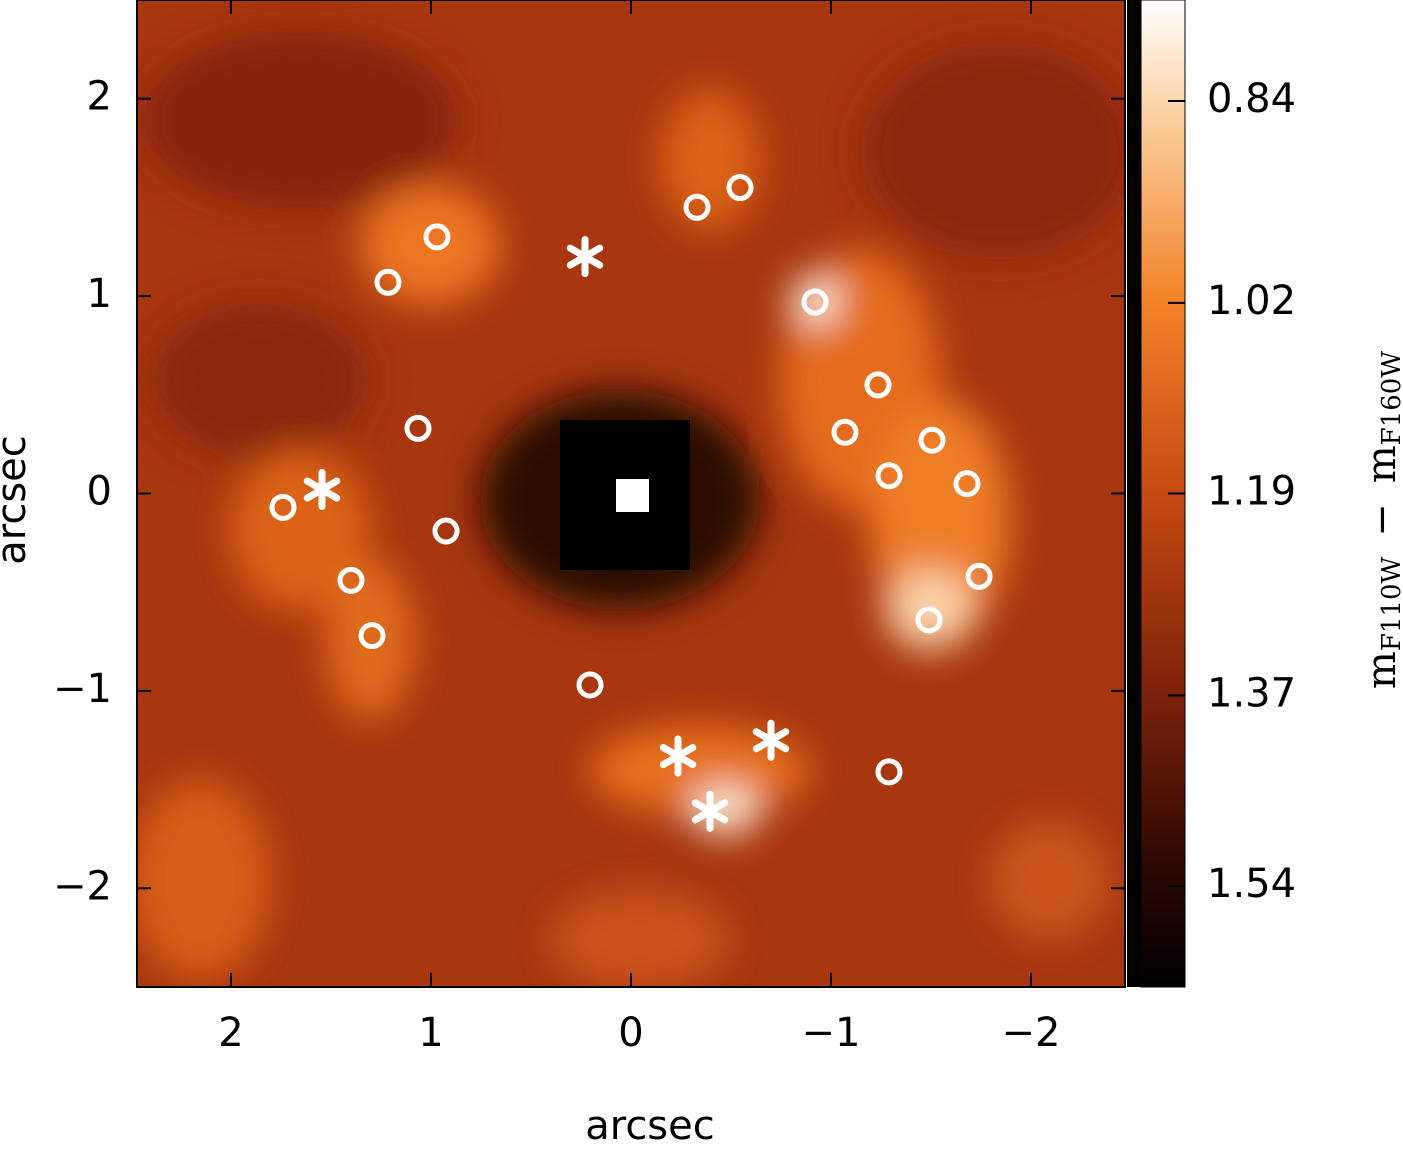 This screenshot has width=1403, height=1150. Describe the element at coordinates (1031, 1033) in the screenshot. I see `x-tick-label: −2` at that location.